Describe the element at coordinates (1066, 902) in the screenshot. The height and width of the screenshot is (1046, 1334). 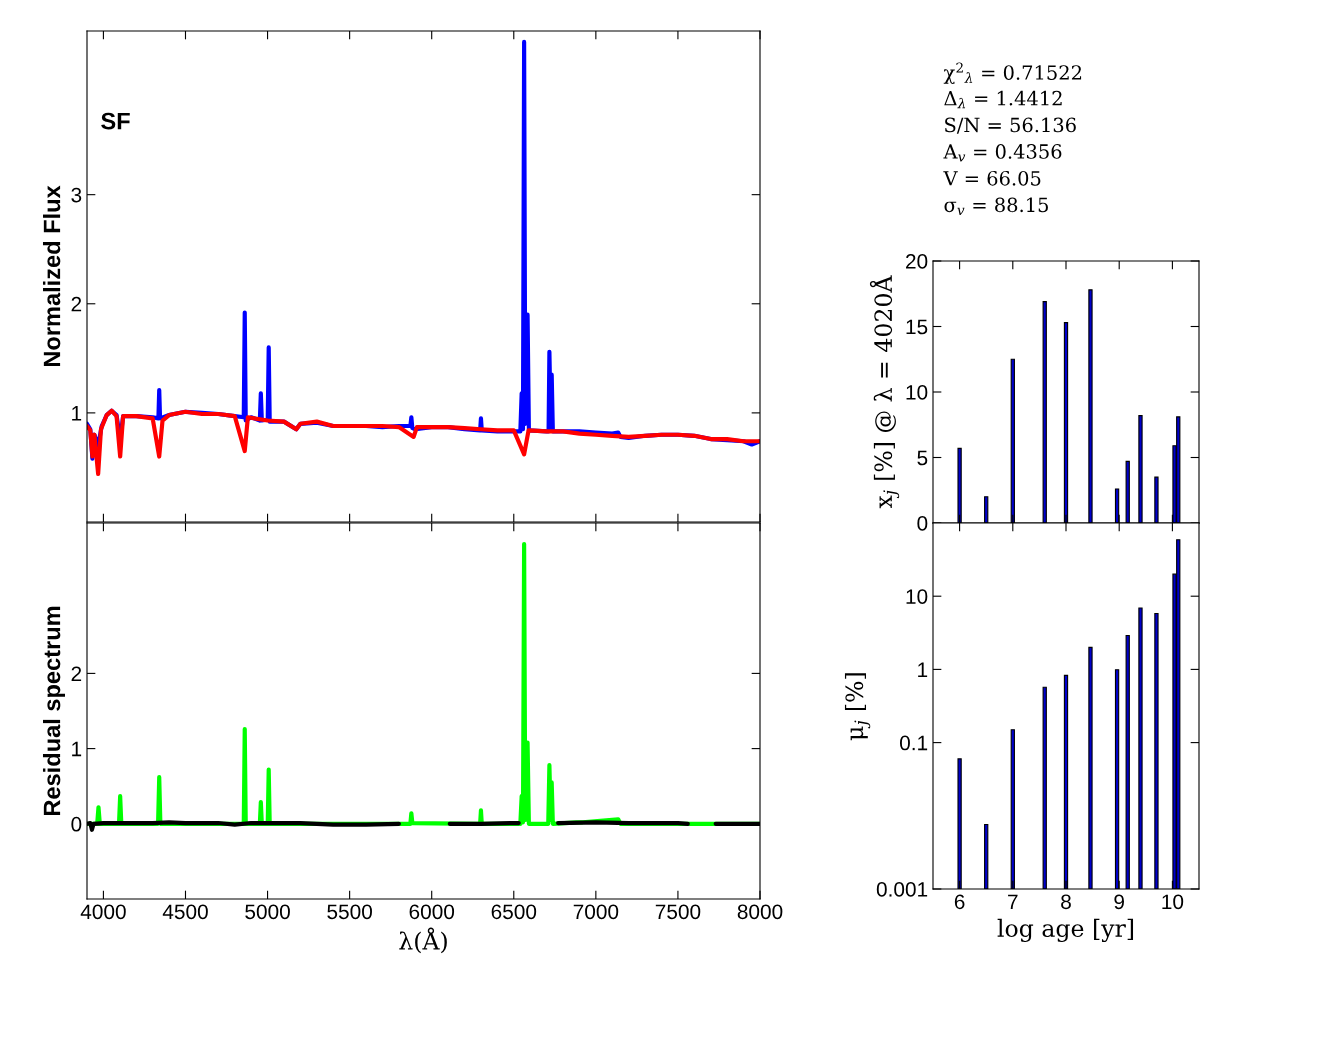
I see `x-tick-label: 8` at that location.